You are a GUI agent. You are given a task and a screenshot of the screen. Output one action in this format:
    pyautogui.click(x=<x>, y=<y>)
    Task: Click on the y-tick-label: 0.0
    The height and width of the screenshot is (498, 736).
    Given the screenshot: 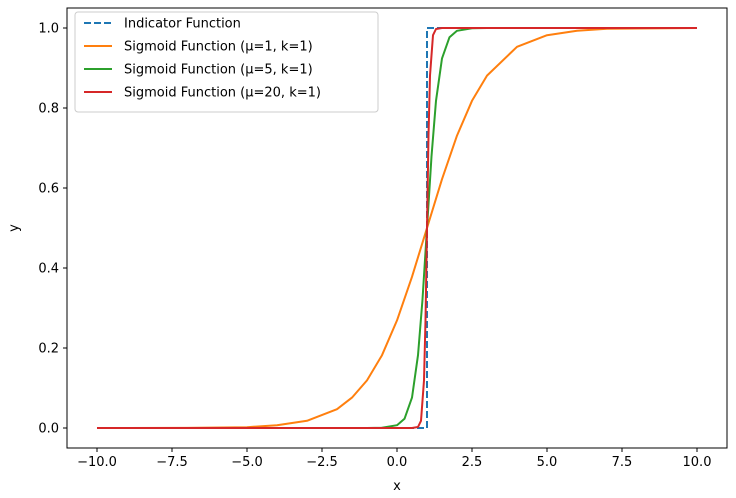 What is the action you would take?
    pyautogui.click(x=48, y=429)
    